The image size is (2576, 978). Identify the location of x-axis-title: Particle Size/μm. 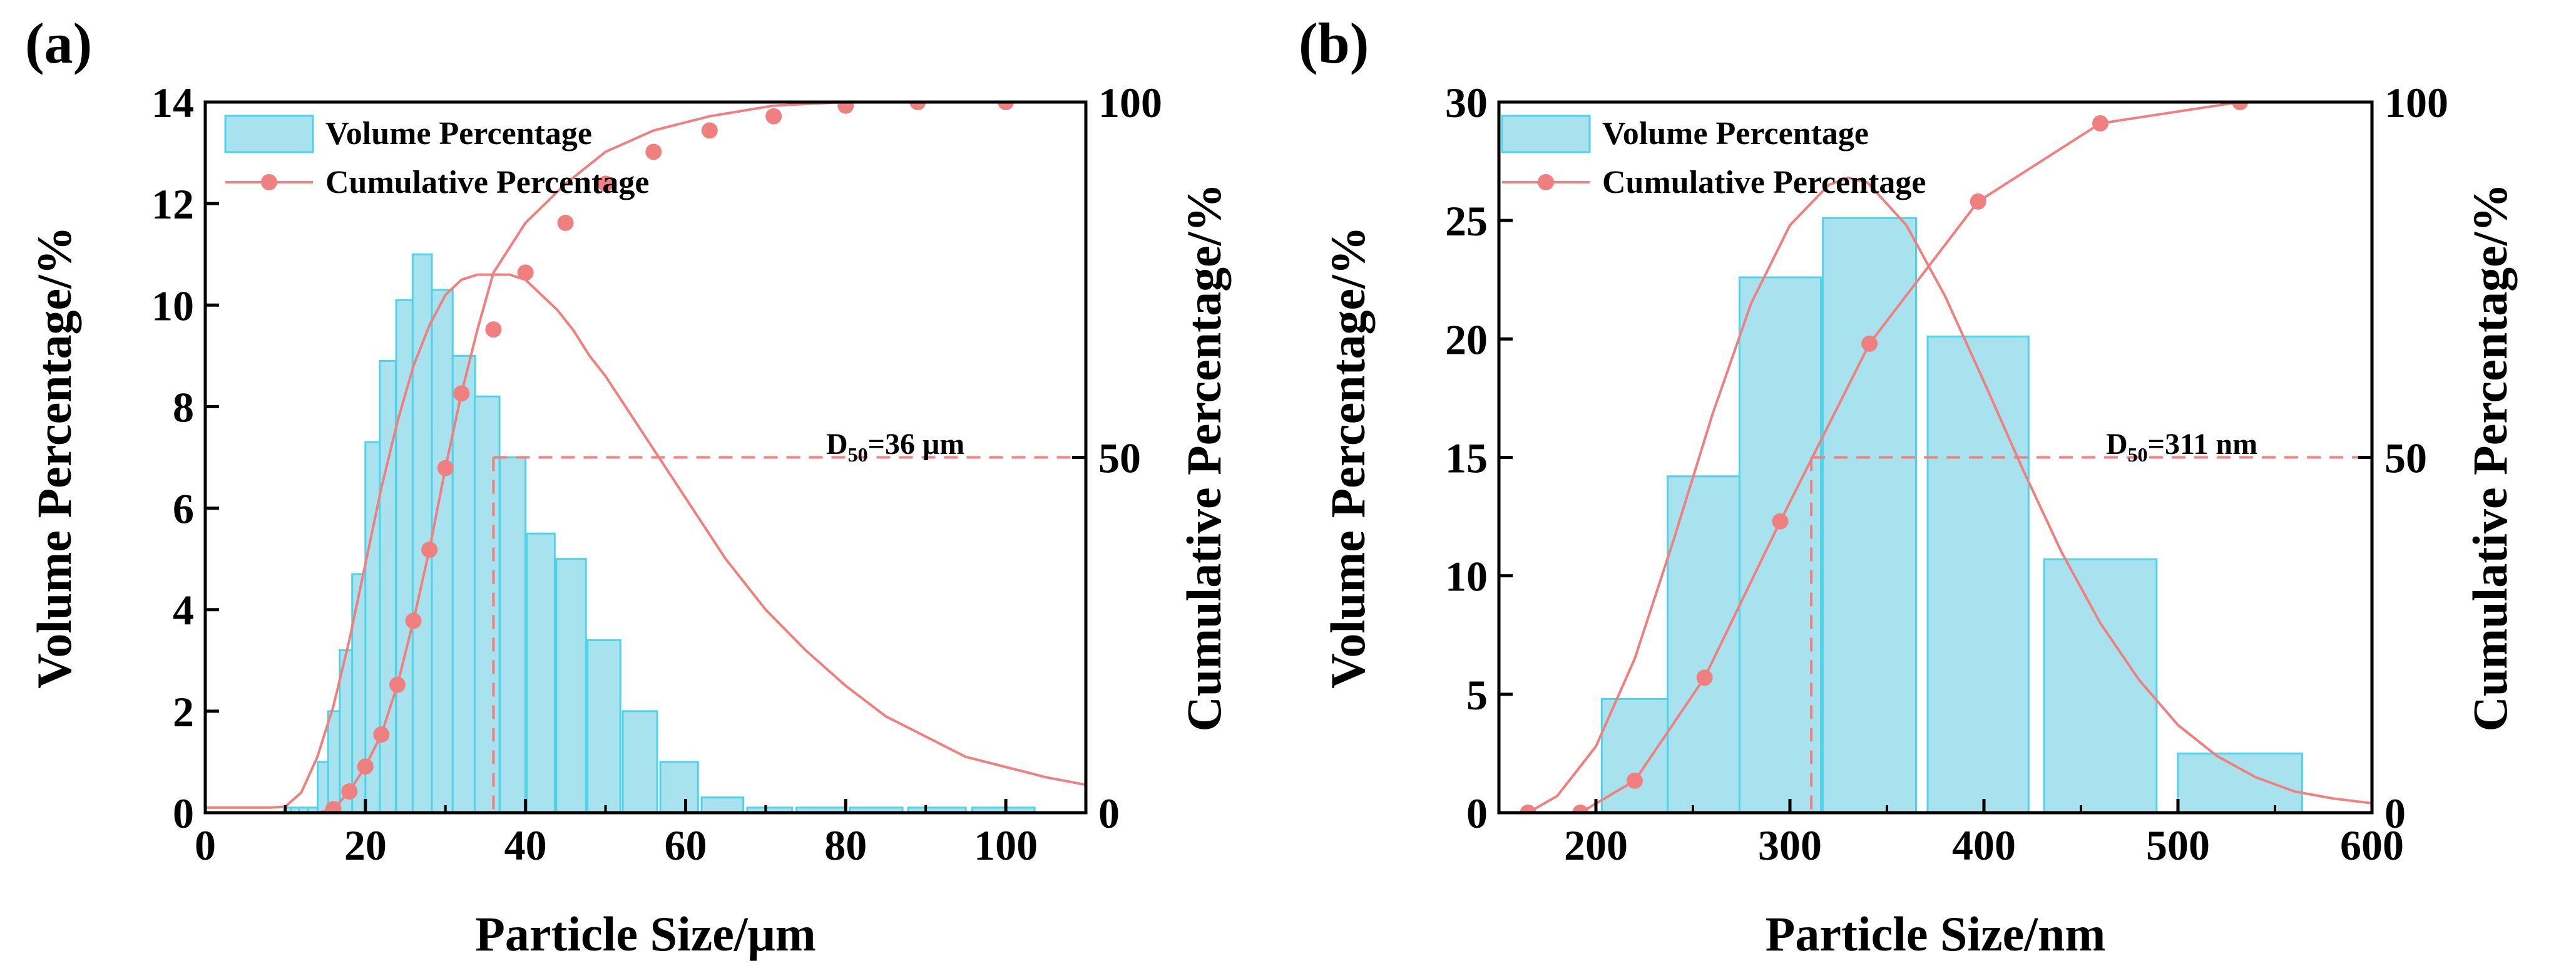
(645, 934).